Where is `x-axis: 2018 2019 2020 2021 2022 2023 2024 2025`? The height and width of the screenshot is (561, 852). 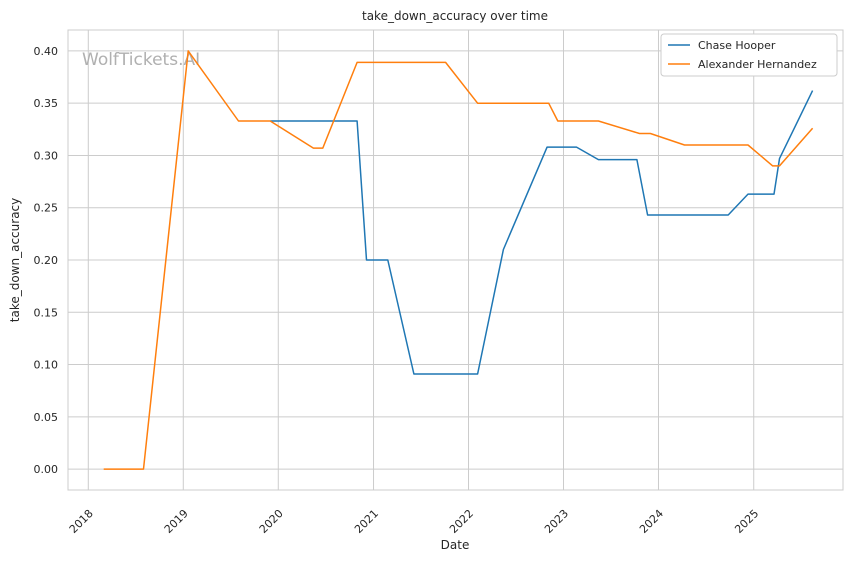
x-axis: 2018 2019 2020 2021 2022 2023 2024 2025 is located at coordinates (414, 521).